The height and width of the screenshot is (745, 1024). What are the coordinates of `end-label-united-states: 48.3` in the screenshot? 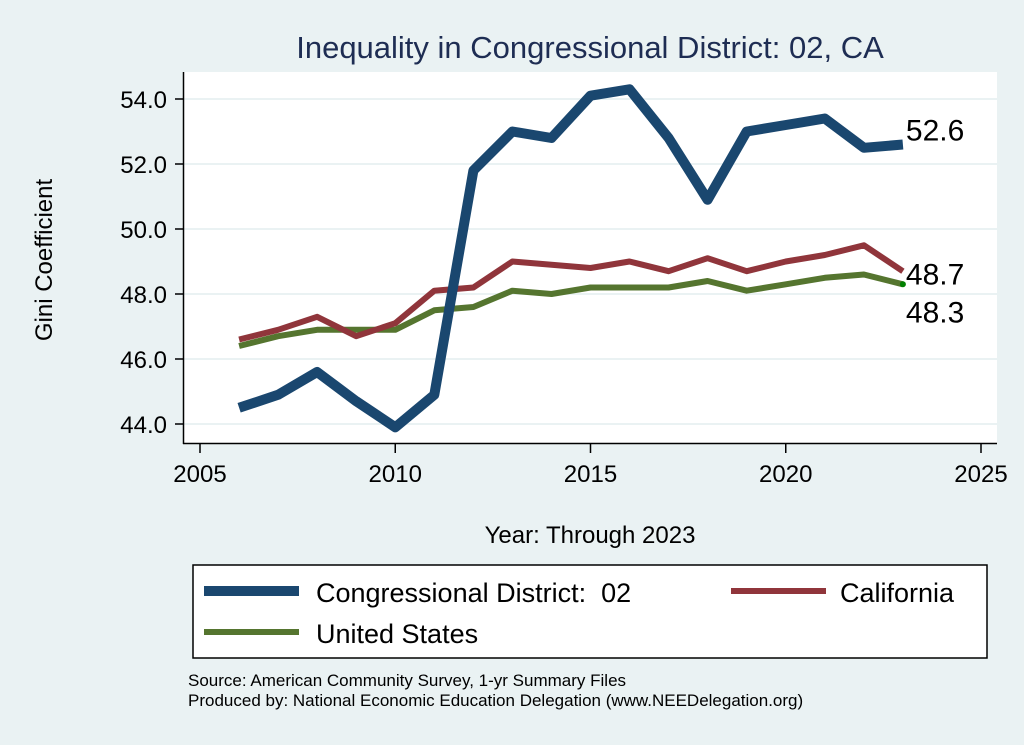 It's located at (935, 312).